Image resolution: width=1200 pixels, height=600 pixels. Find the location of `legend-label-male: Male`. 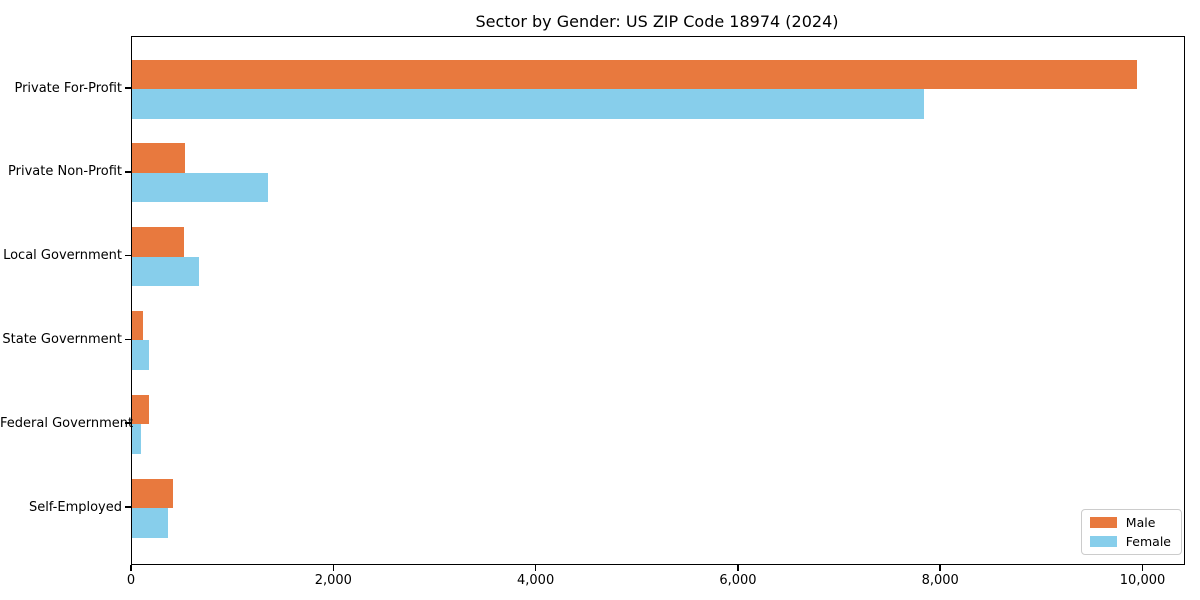

legend-label-male: Male is located at coordinates (1140, 522).